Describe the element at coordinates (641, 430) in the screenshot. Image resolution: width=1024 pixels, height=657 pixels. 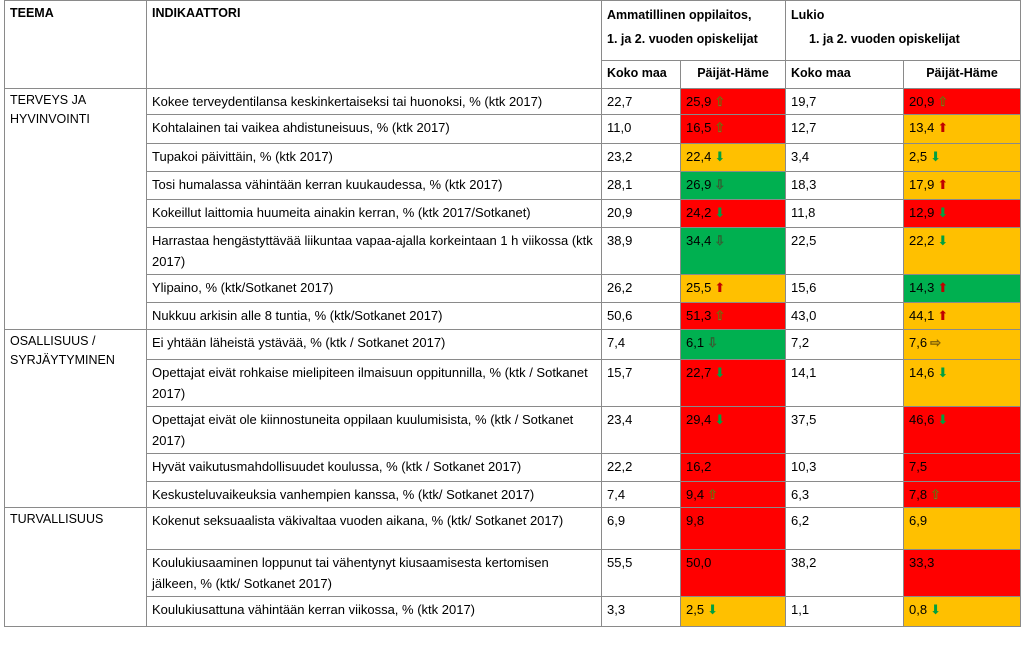
I see `amm-koko-maa-cell: 23,4` at that location.